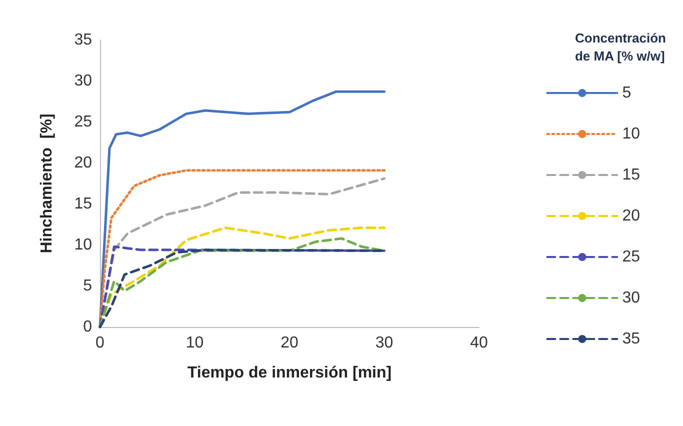  What do you see at coordinates (87, 327) in the screenshot?
I see `y-tick-label: 0` at bounding box center [87, 327].